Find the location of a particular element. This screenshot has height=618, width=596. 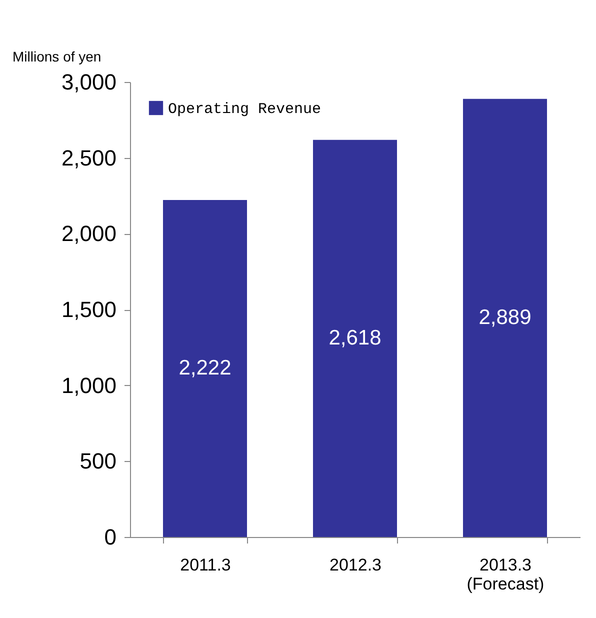

x-tick-label: 2011.3 is located at coordinates (205, 565).